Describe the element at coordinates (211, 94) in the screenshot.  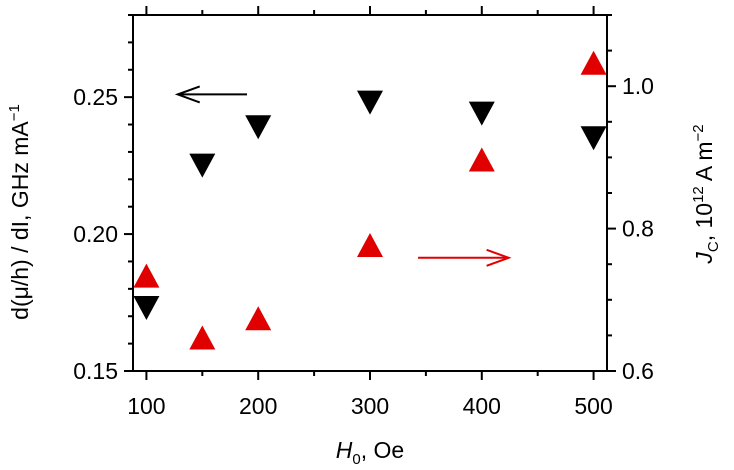
I see `left-axis-arrow` at that location.